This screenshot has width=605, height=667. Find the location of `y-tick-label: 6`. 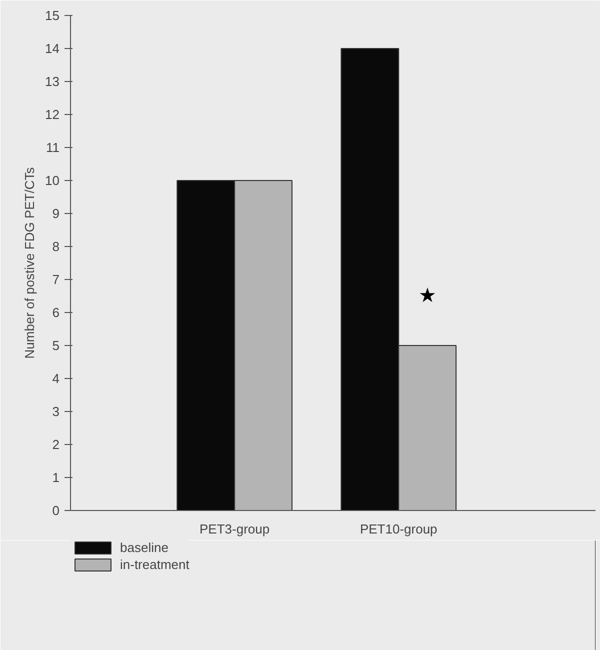

y-tick-label: 6 is located at coordinates (56, 312).